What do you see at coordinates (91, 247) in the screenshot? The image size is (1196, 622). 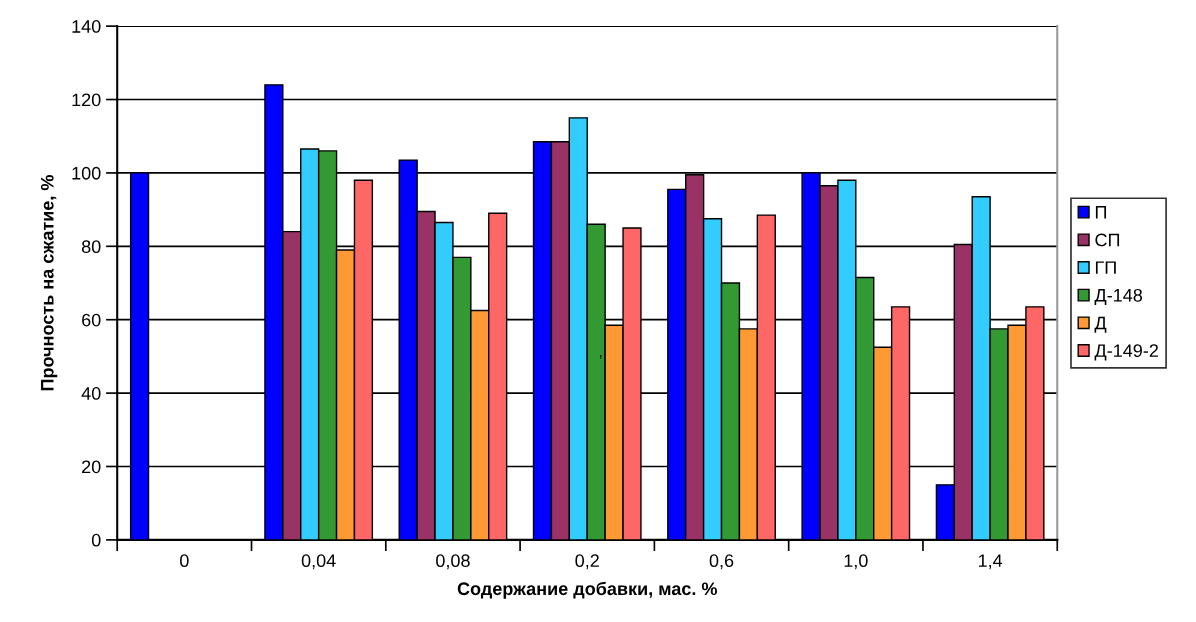 I see `y-tick-label: 80` at bounding box center [91, 247].